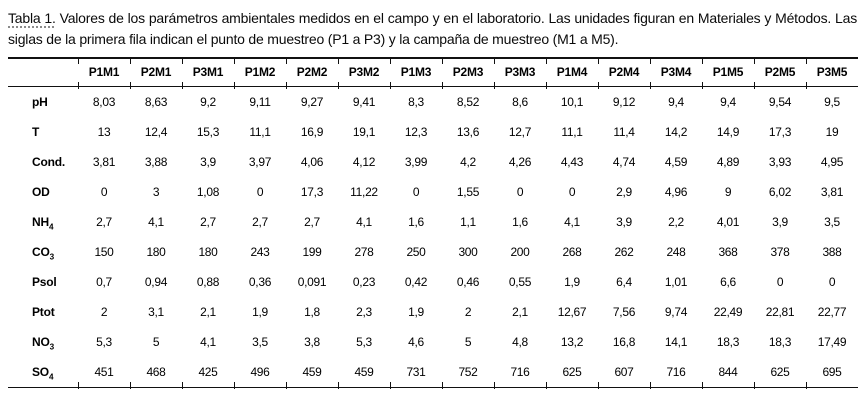 Image resolution: width=864 pixels, height=404 pixels. I want to click on cell-ptot-p2m3: 2, so click(468, 312).